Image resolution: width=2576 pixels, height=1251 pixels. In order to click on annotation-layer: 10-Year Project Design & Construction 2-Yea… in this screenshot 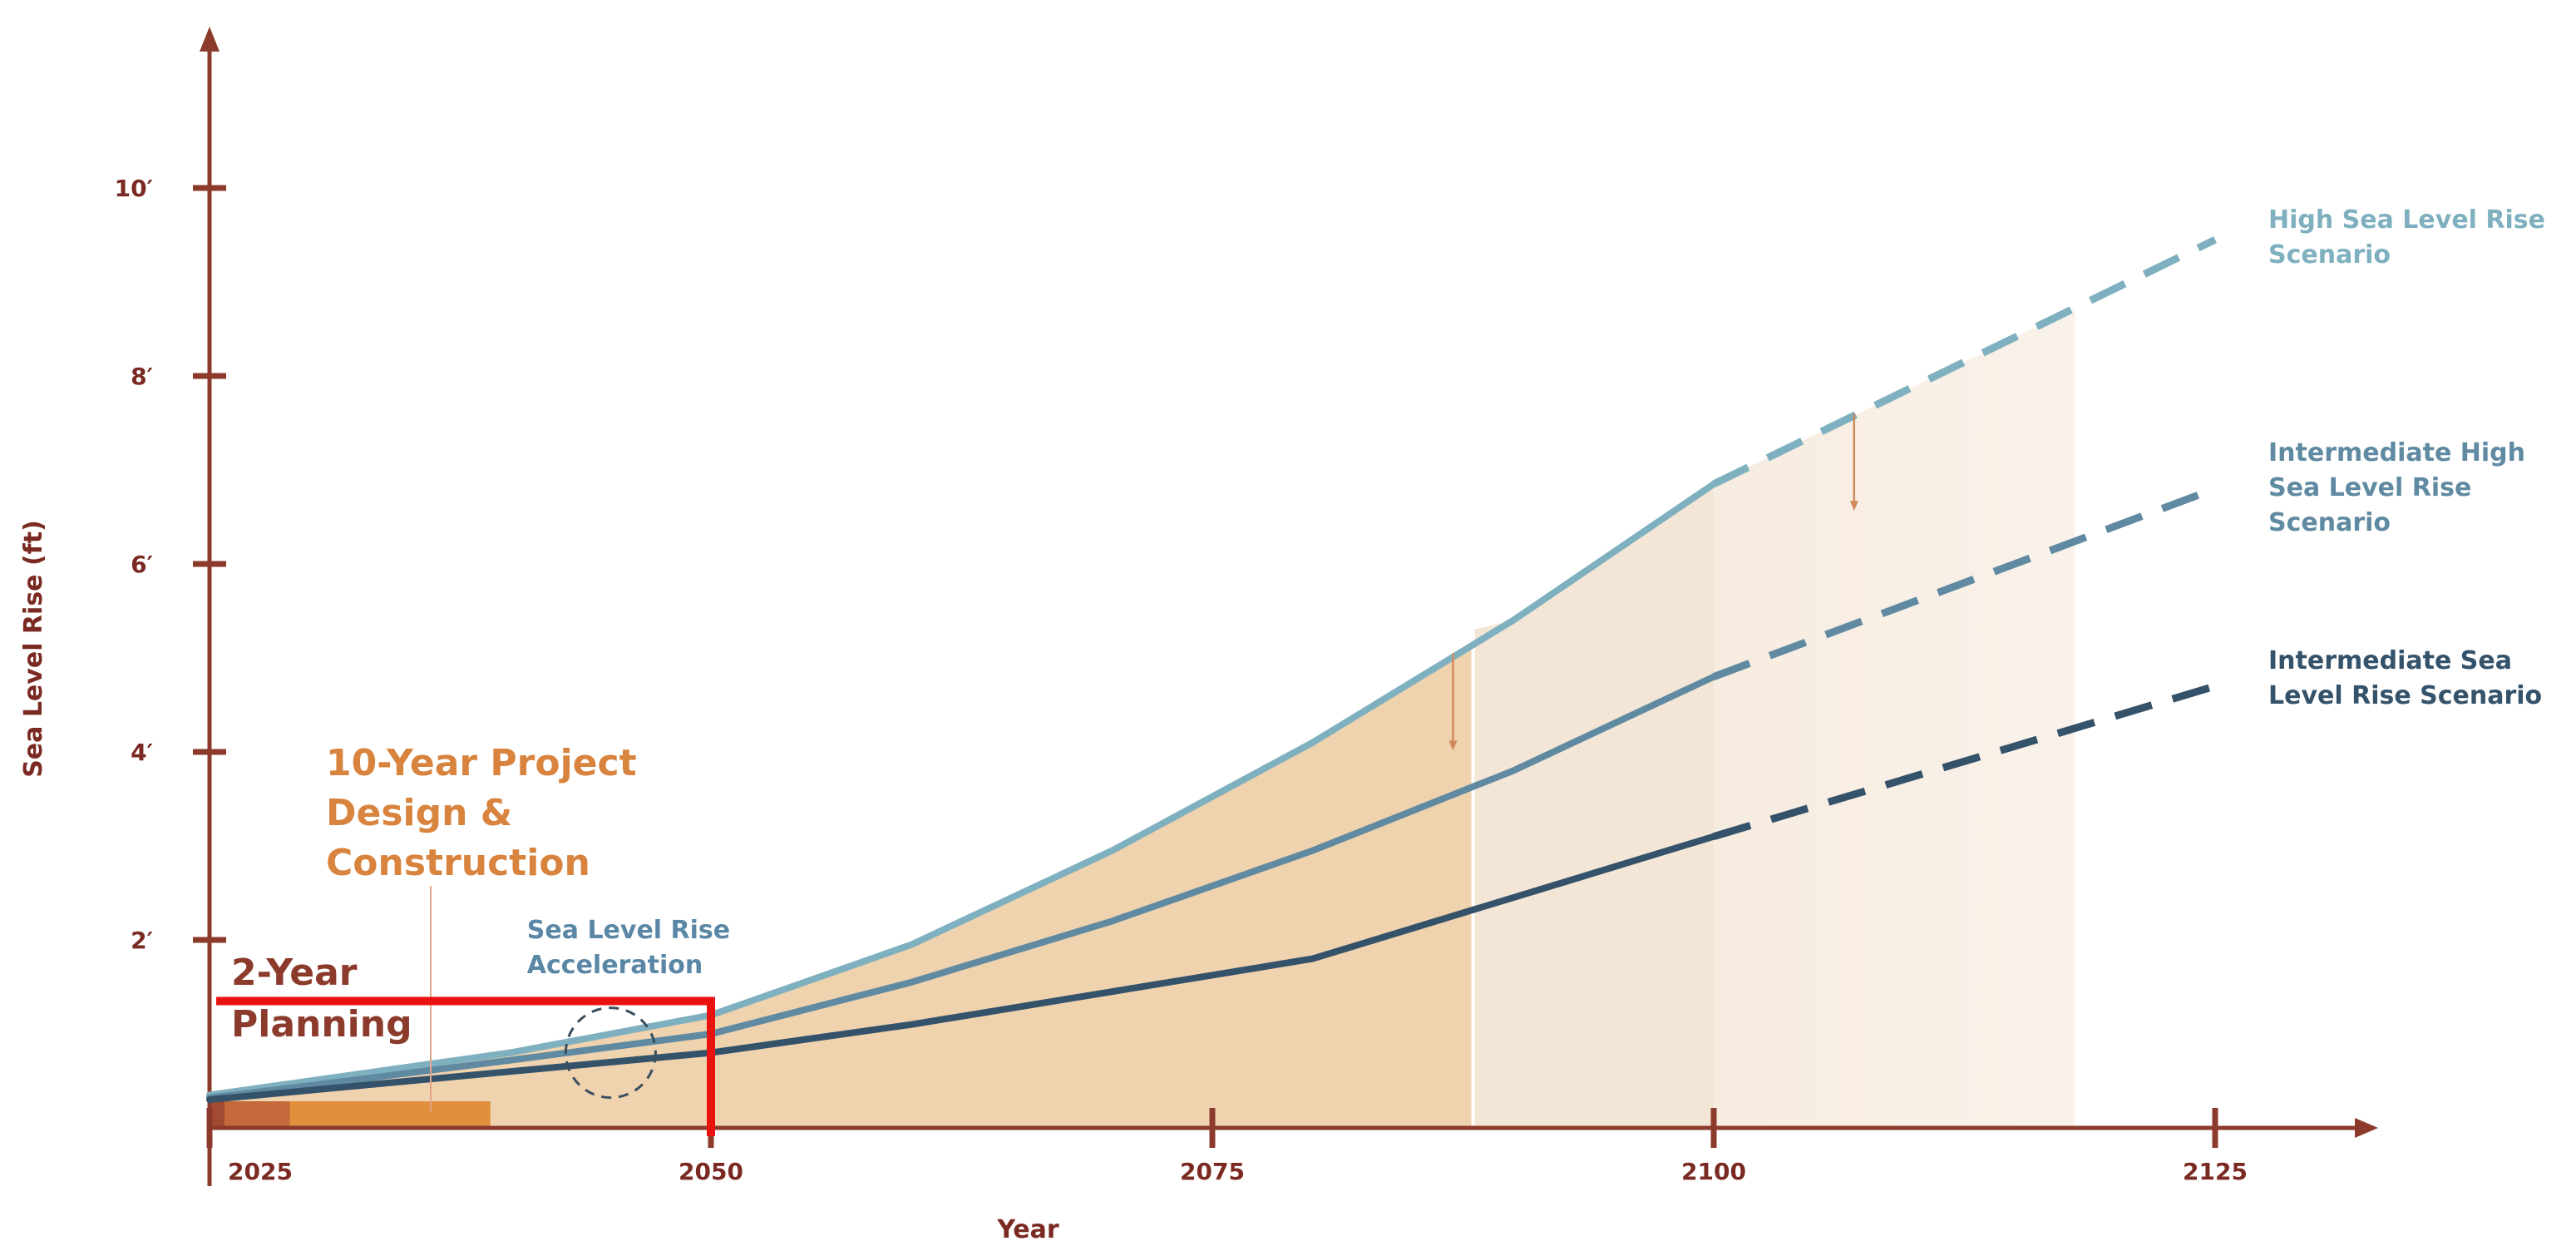, I will do `click(473, 939)`.